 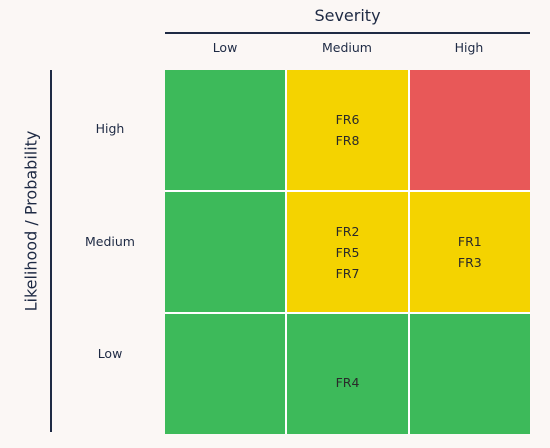 I want to click on column-label-low: Low, so click(x=225, y=47).